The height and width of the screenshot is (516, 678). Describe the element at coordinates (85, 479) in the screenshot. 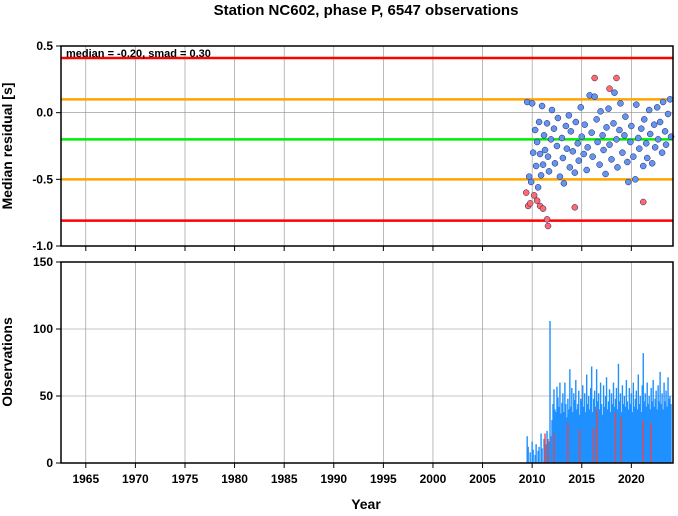

I see `observations-x-tick-label: 1965` at that location.